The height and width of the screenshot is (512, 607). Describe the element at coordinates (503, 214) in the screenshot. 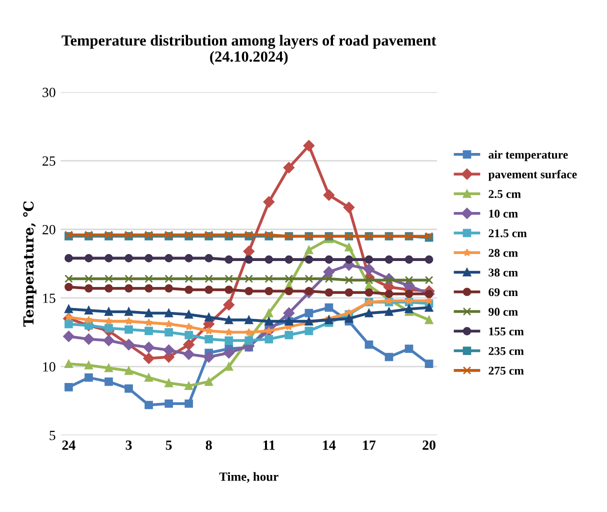

I see `legend-label: 10 cm` at that location.